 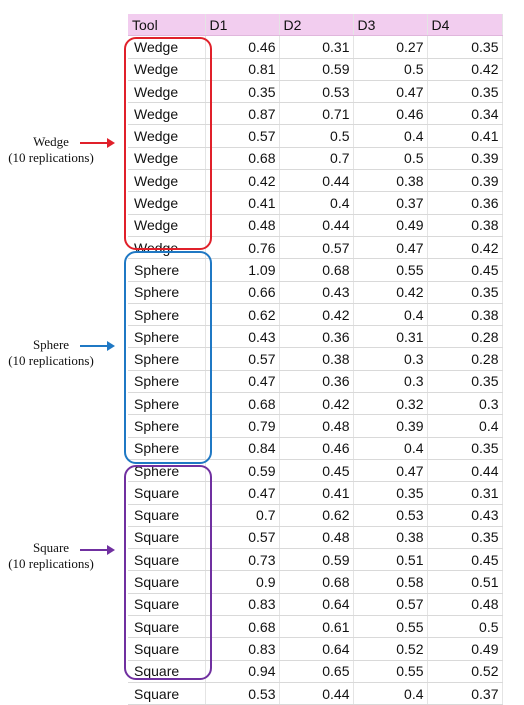 I want to click on header-cell-d1: D1, so click(x=242, y=25).